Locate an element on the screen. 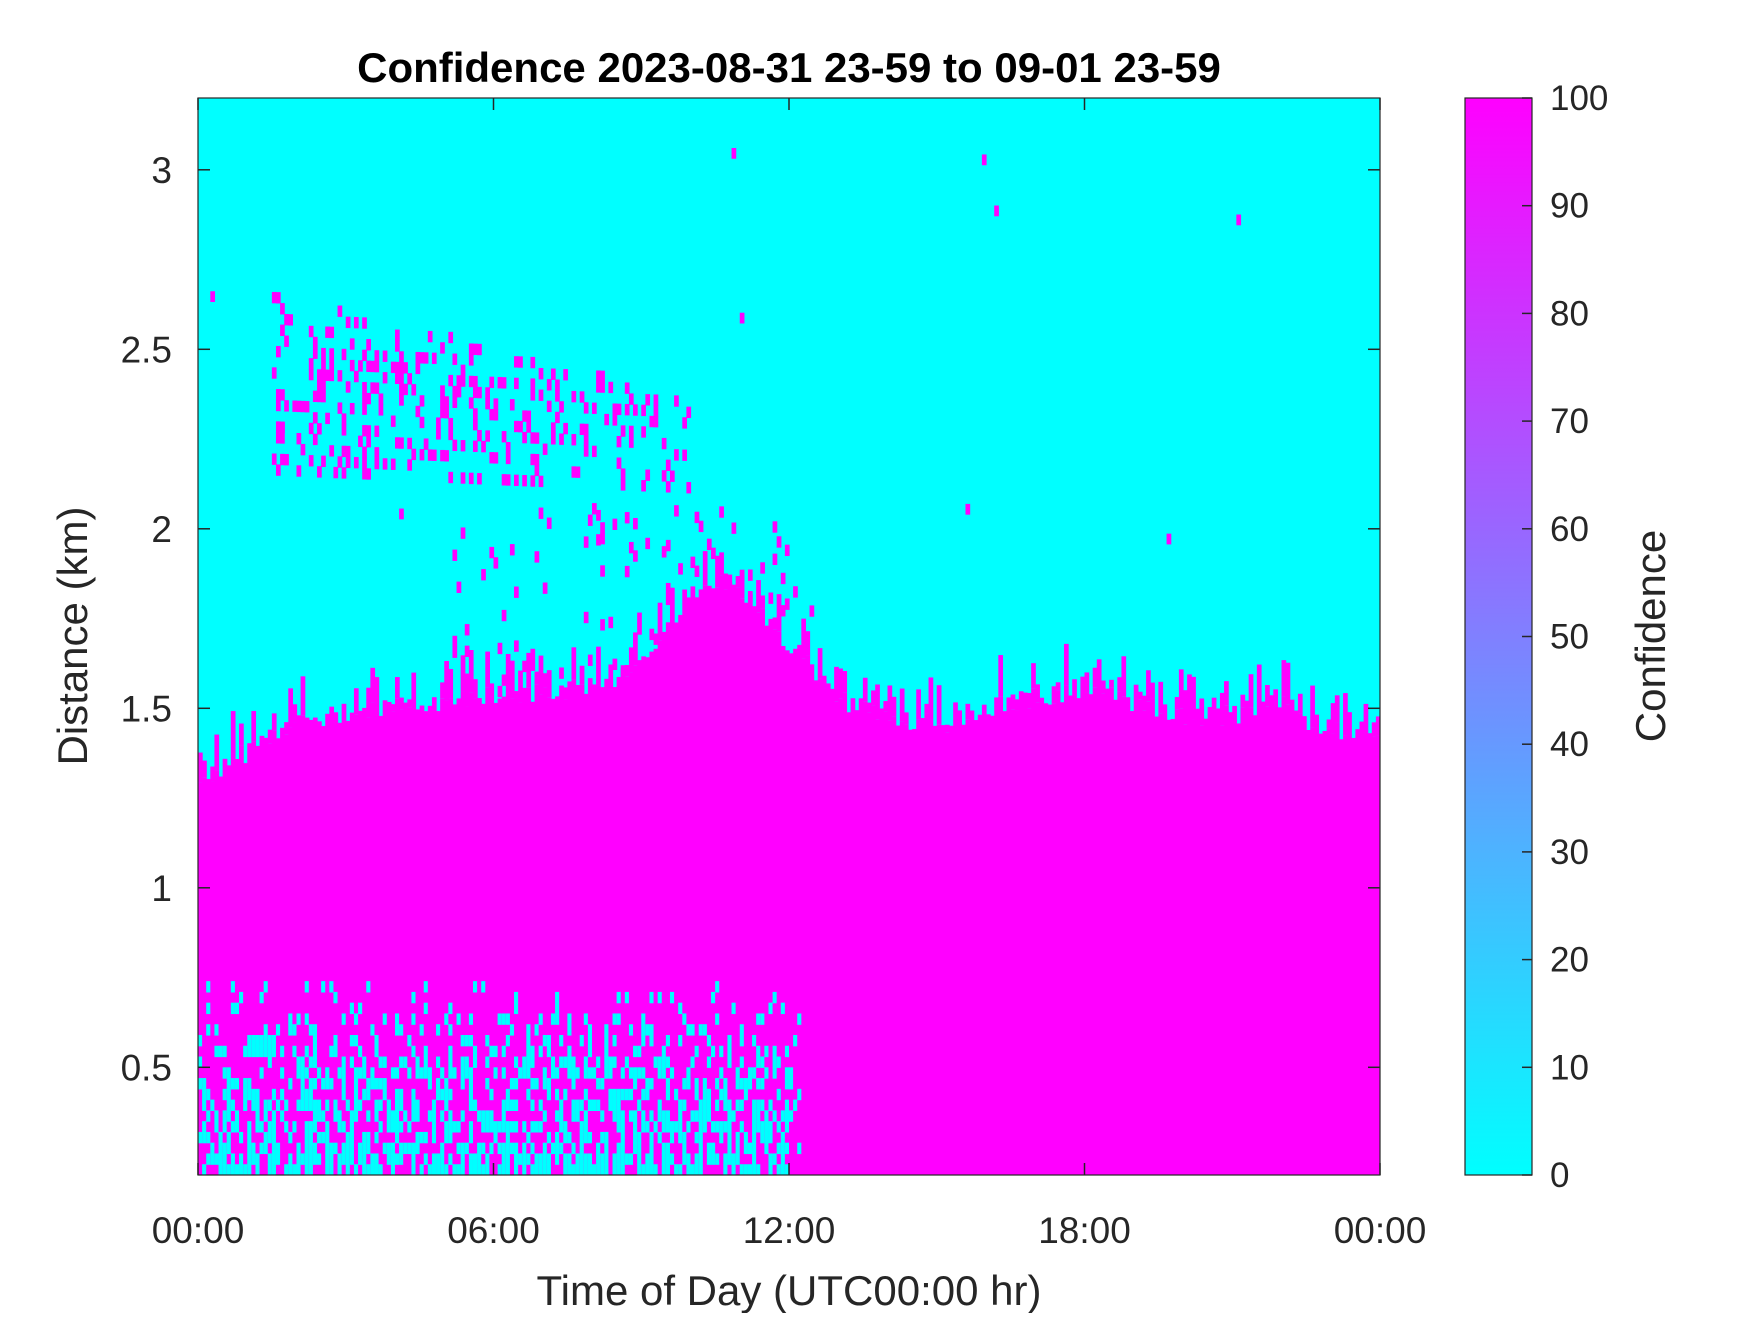 The width and height of the screenshot is (1750, 1318). y-tick-label: 1.5 is located at coordinates (146, 708).